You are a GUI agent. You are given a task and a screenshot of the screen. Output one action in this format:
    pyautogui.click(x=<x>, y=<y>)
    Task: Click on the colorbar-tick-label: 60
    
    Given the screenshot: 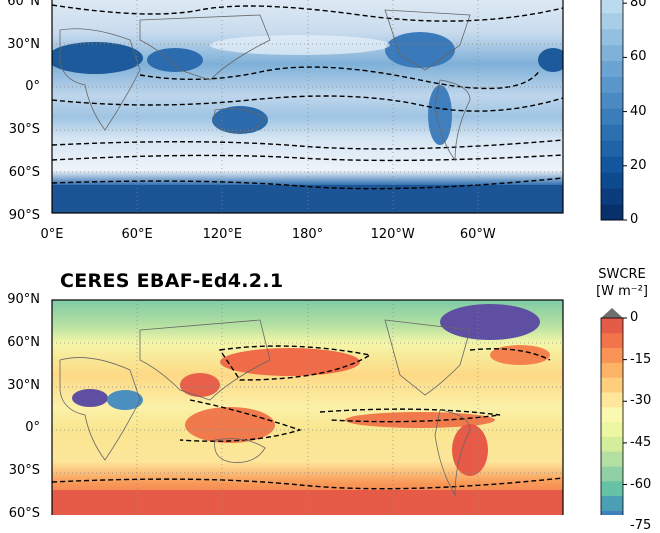 What is the action you would take?
    pyautogui.click(x=638, y=57)
    